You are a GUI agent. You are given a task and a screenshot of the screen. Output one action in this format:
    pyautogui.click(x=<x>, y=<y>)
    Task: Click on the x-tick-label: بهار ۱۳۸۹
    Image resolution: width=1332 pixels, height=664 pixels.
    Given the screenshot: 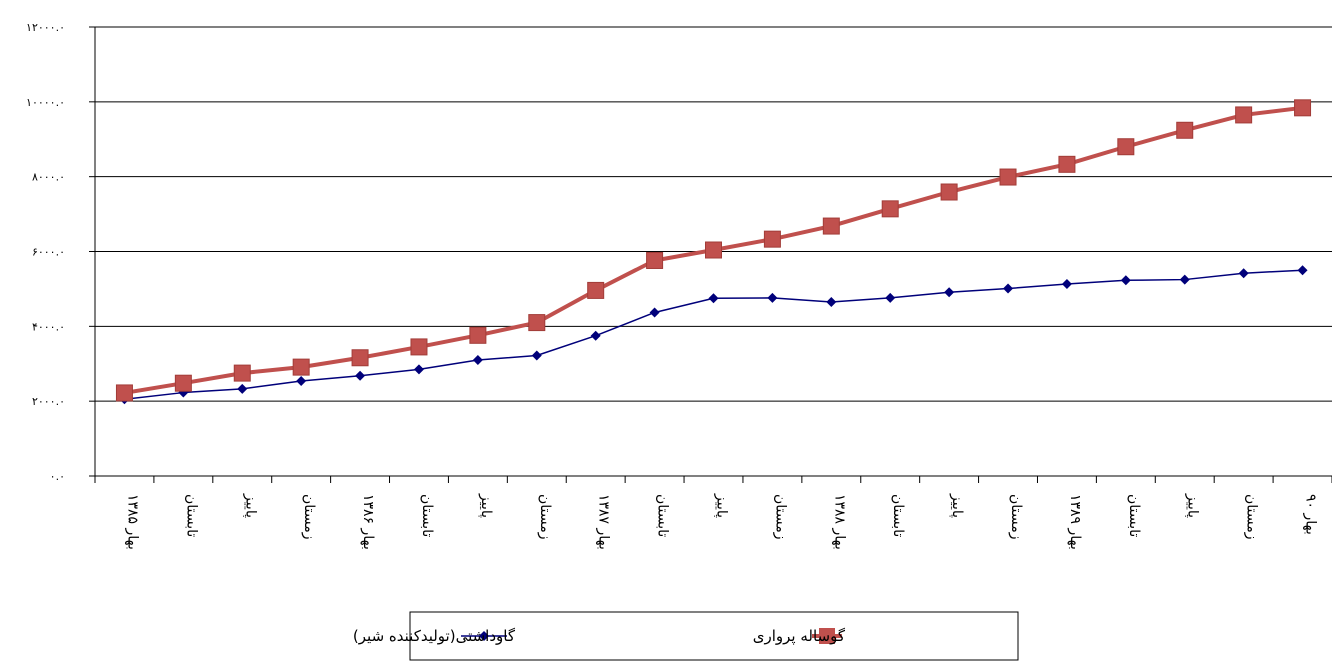 What is the action you would take?
    pyautogui.click(x=1075, y=522)
    